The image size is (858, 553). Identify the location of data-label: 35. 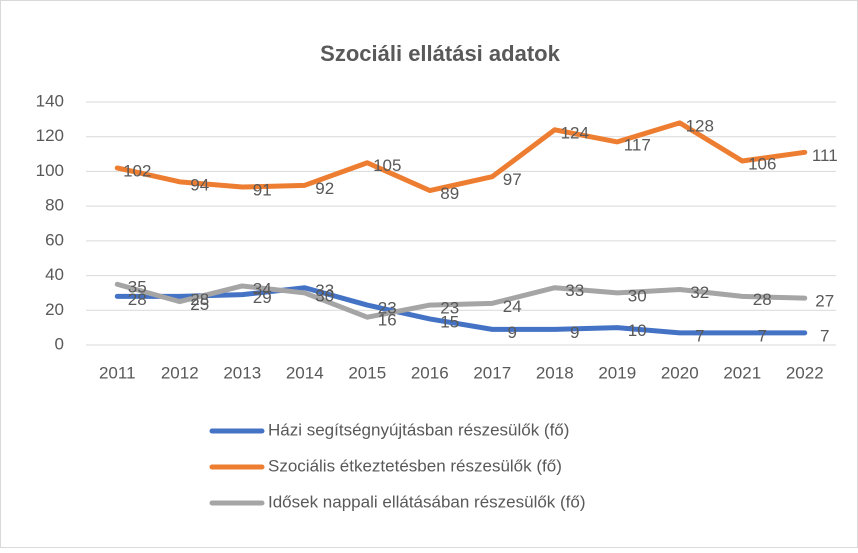
(137, 287).